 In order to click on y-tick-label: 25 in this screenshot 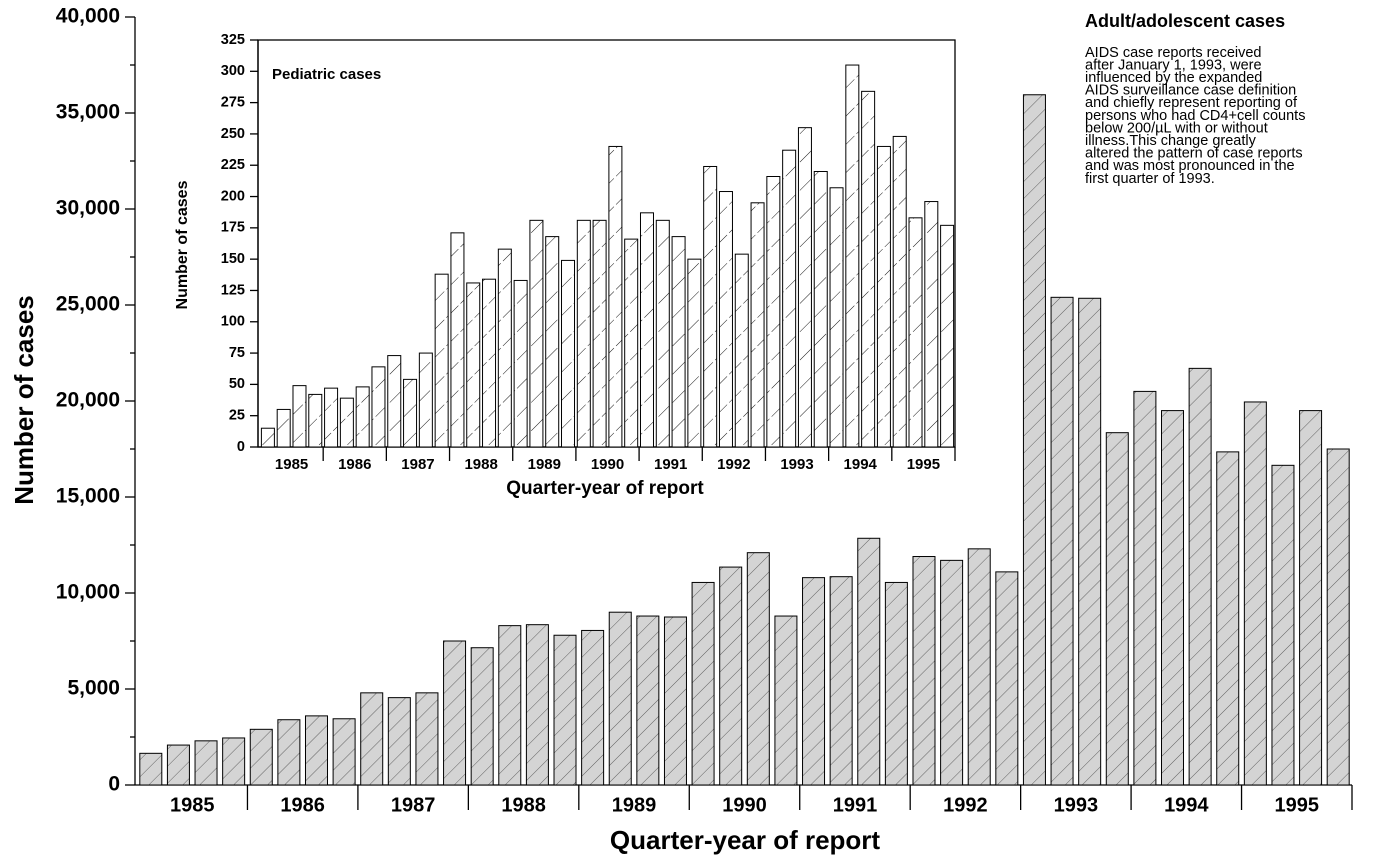, I will do `click(237, 416)`.